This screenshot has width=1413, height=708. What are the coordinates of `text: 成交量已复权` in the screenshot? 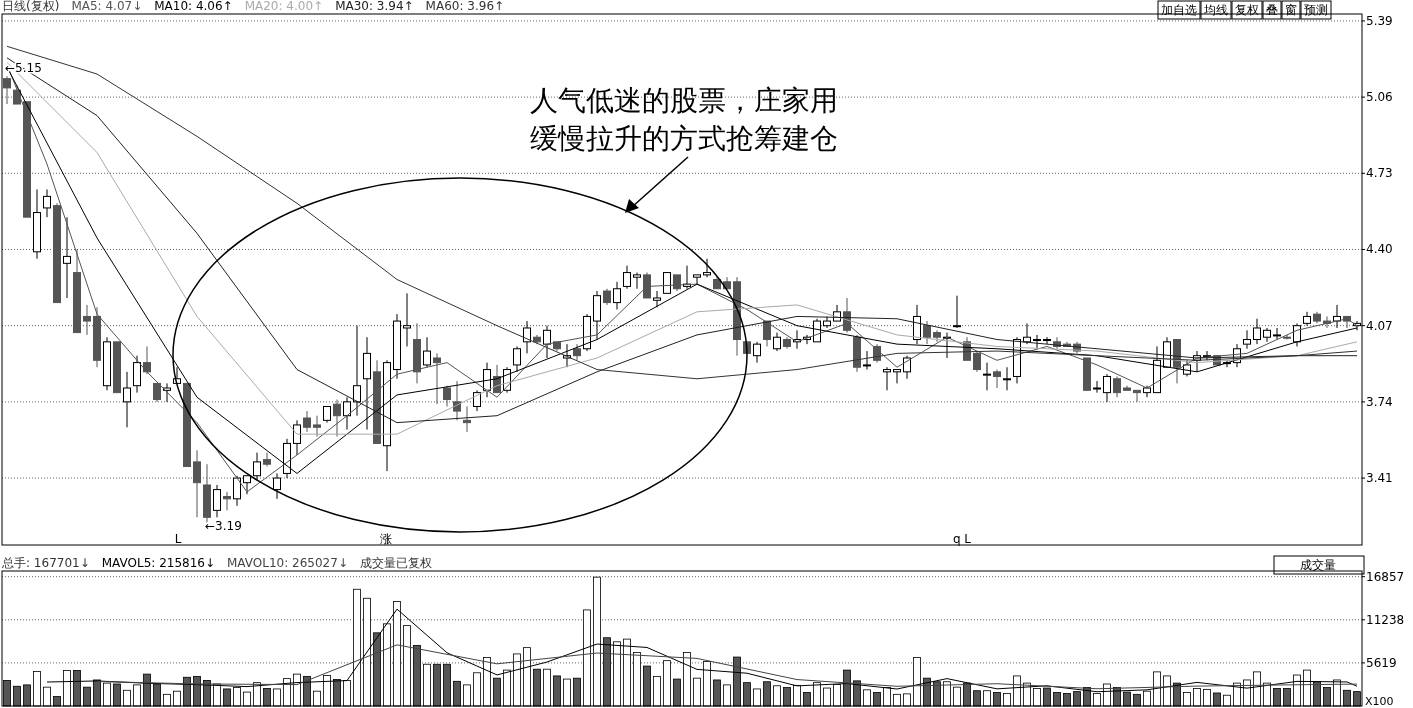 It's located at (395, 563).